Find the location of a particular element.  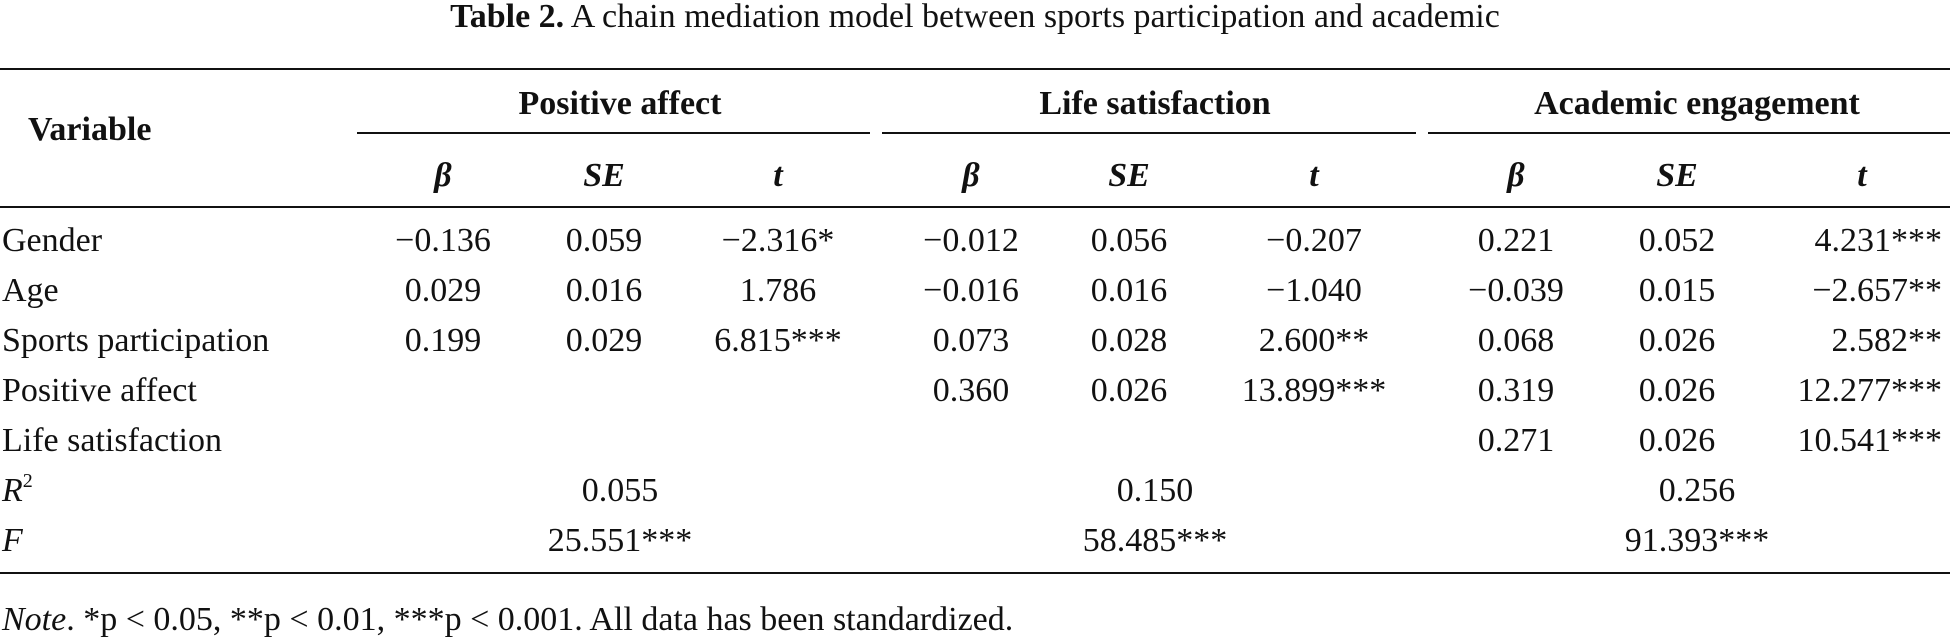

table-cell: 0.059 is located at coordinates (604, 240).